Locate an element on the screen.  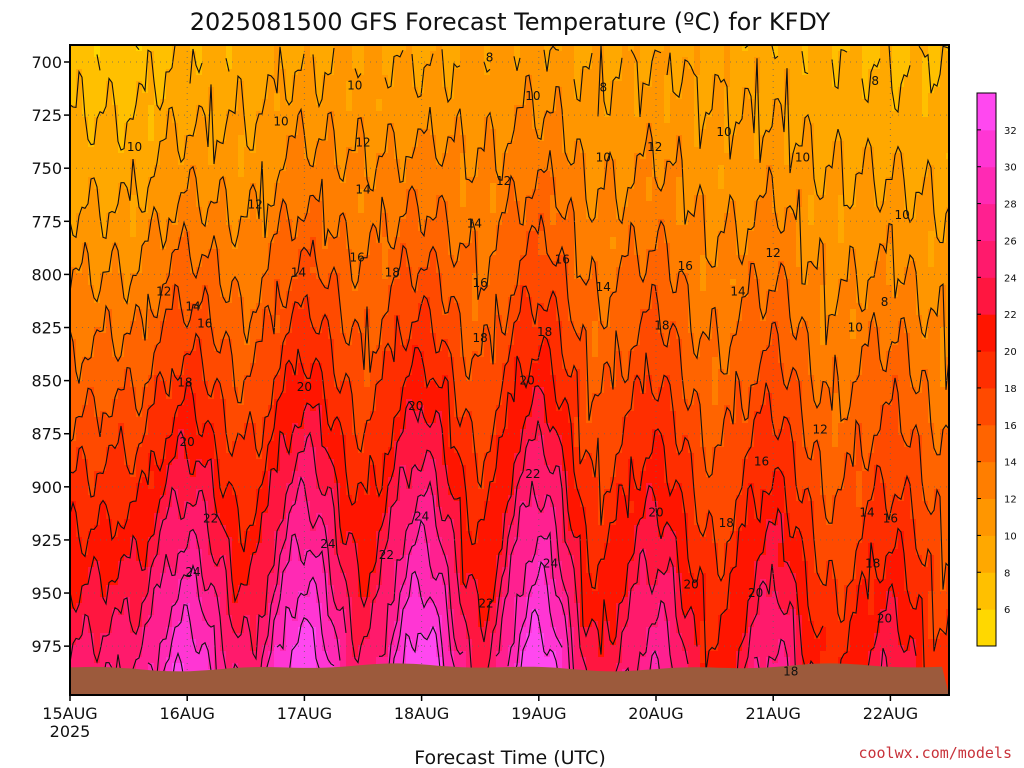
y-tick-label: 825 is located at coordinates (46, 328).